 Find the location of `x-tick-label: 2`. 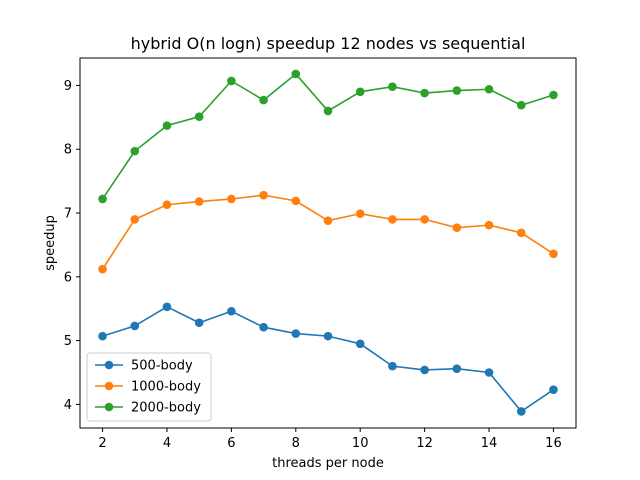

x-tick-label: 2 is located at coordinates (102, 443).